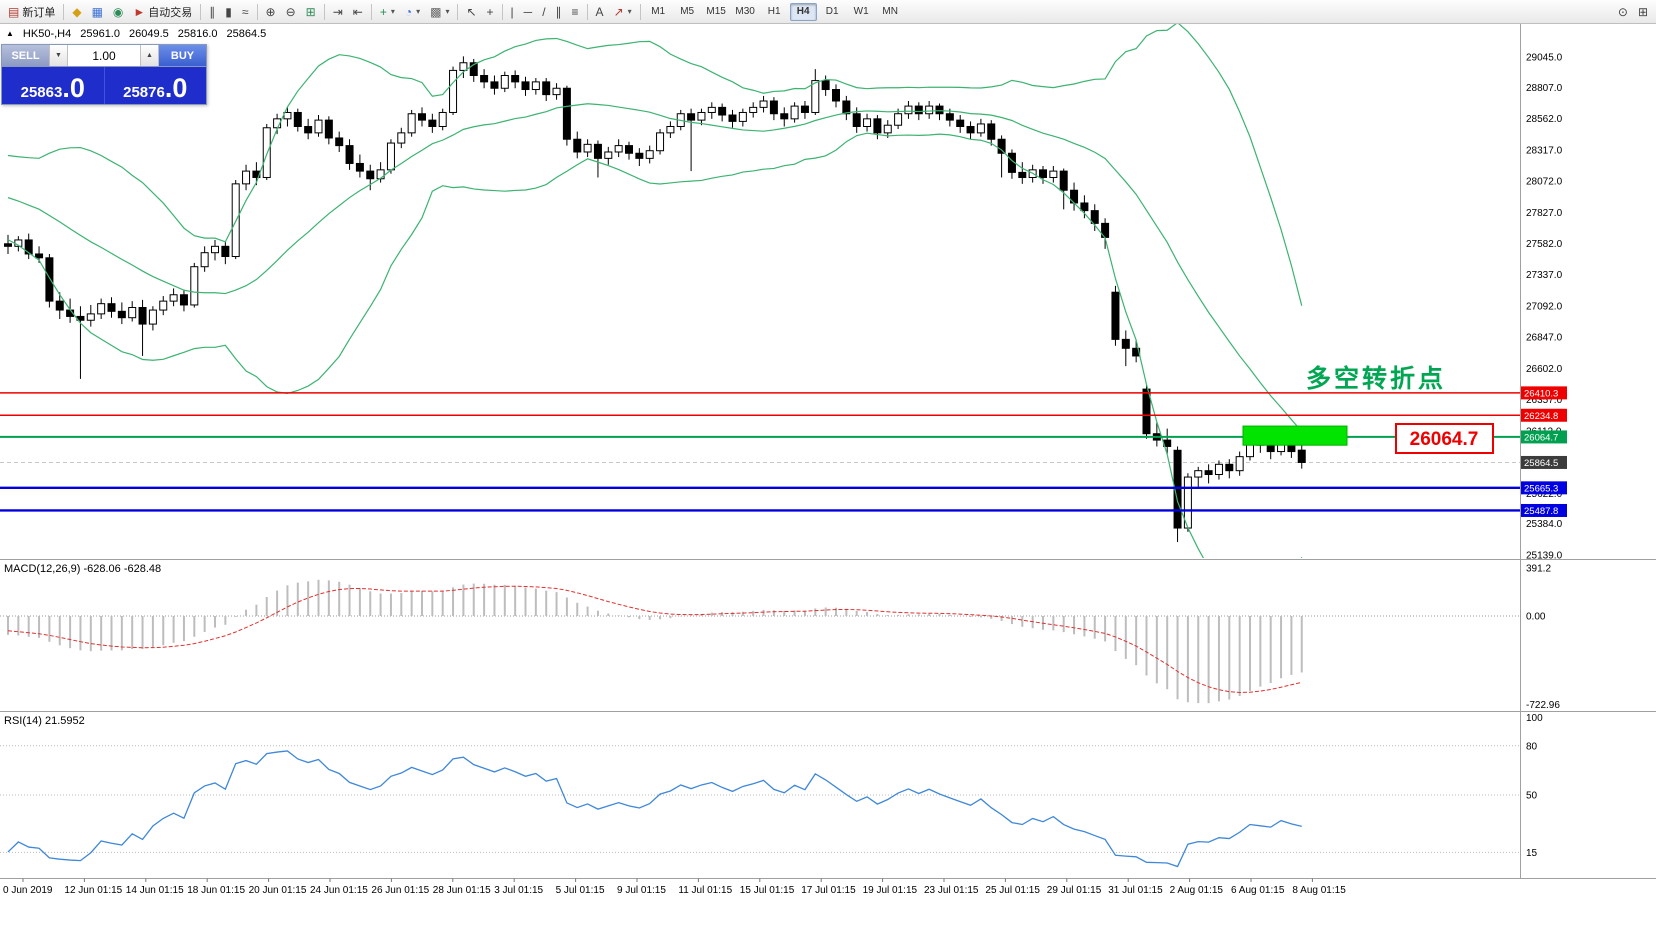 The image size is (1656, 947). What do you see at coordinates (176, 88) in the screenshot?
I see `buy-price-pips: .0` at bounding box center [176, 88].